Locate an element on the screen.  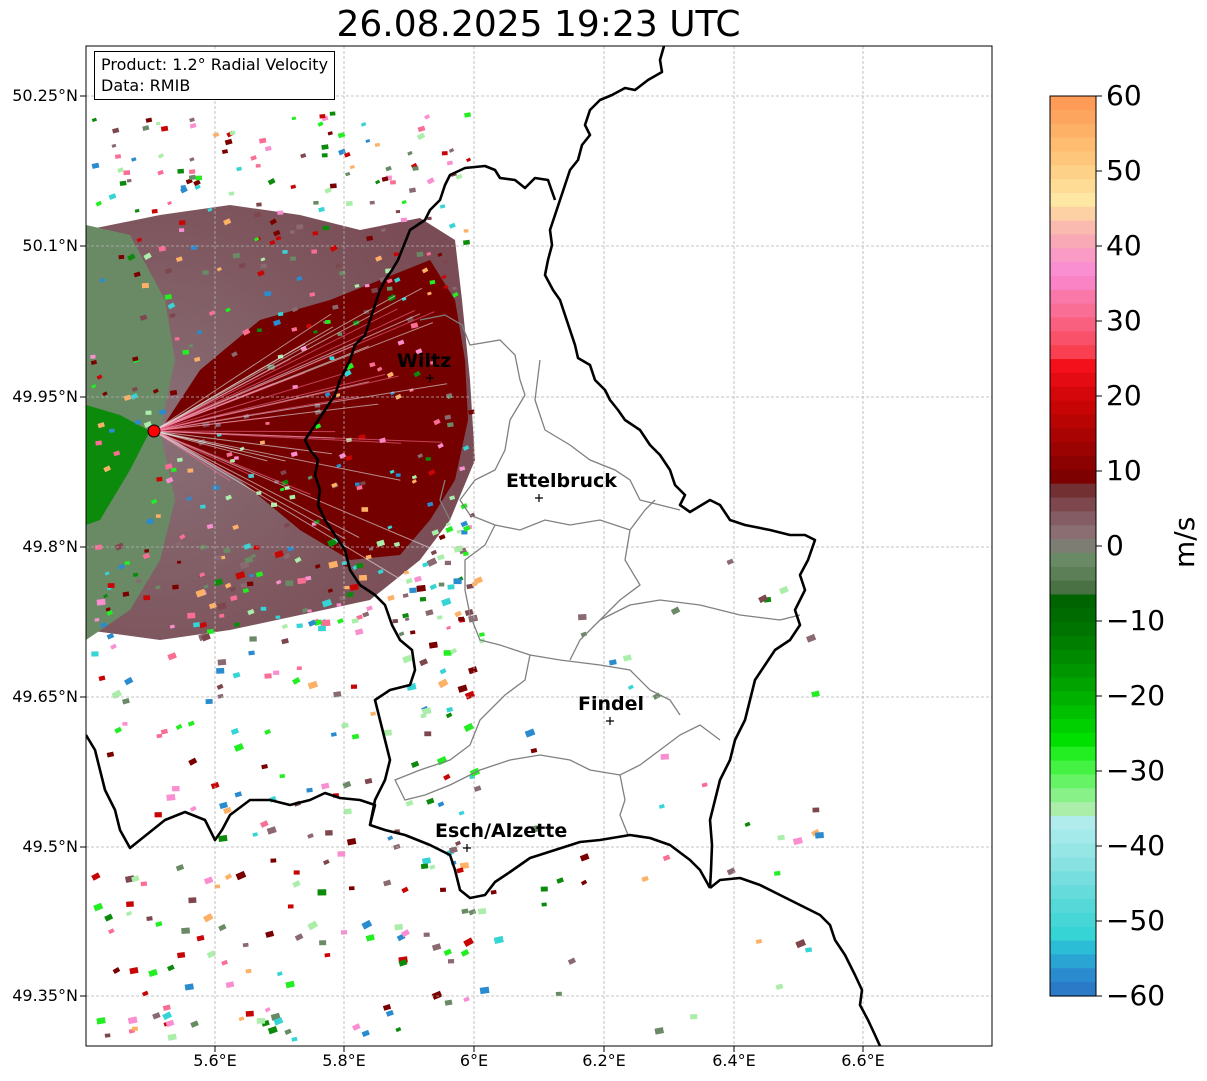
radar-site-marker is located at coordinates (154, 431).